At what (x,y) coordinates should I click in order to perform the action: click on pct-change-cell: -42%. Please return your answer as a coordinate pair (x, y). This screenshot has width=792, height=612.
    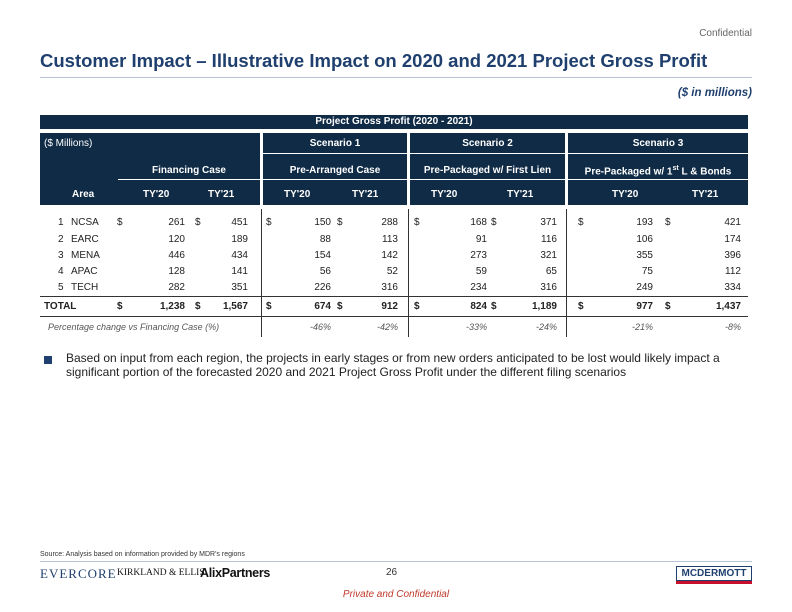
    Looking at the image, I should click on (387, 327).